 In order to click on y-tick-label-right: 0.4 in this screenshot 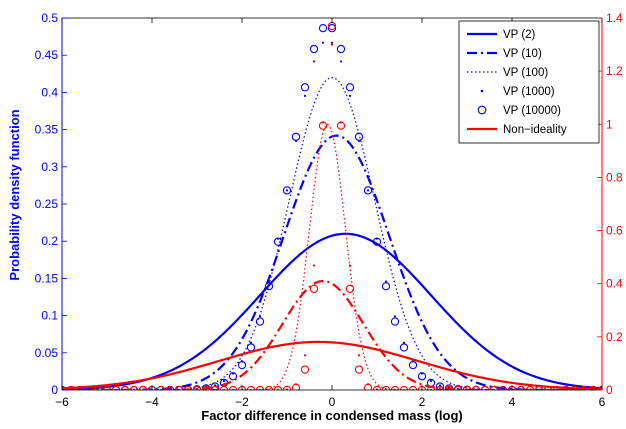, I will do `click(614, 284)`.